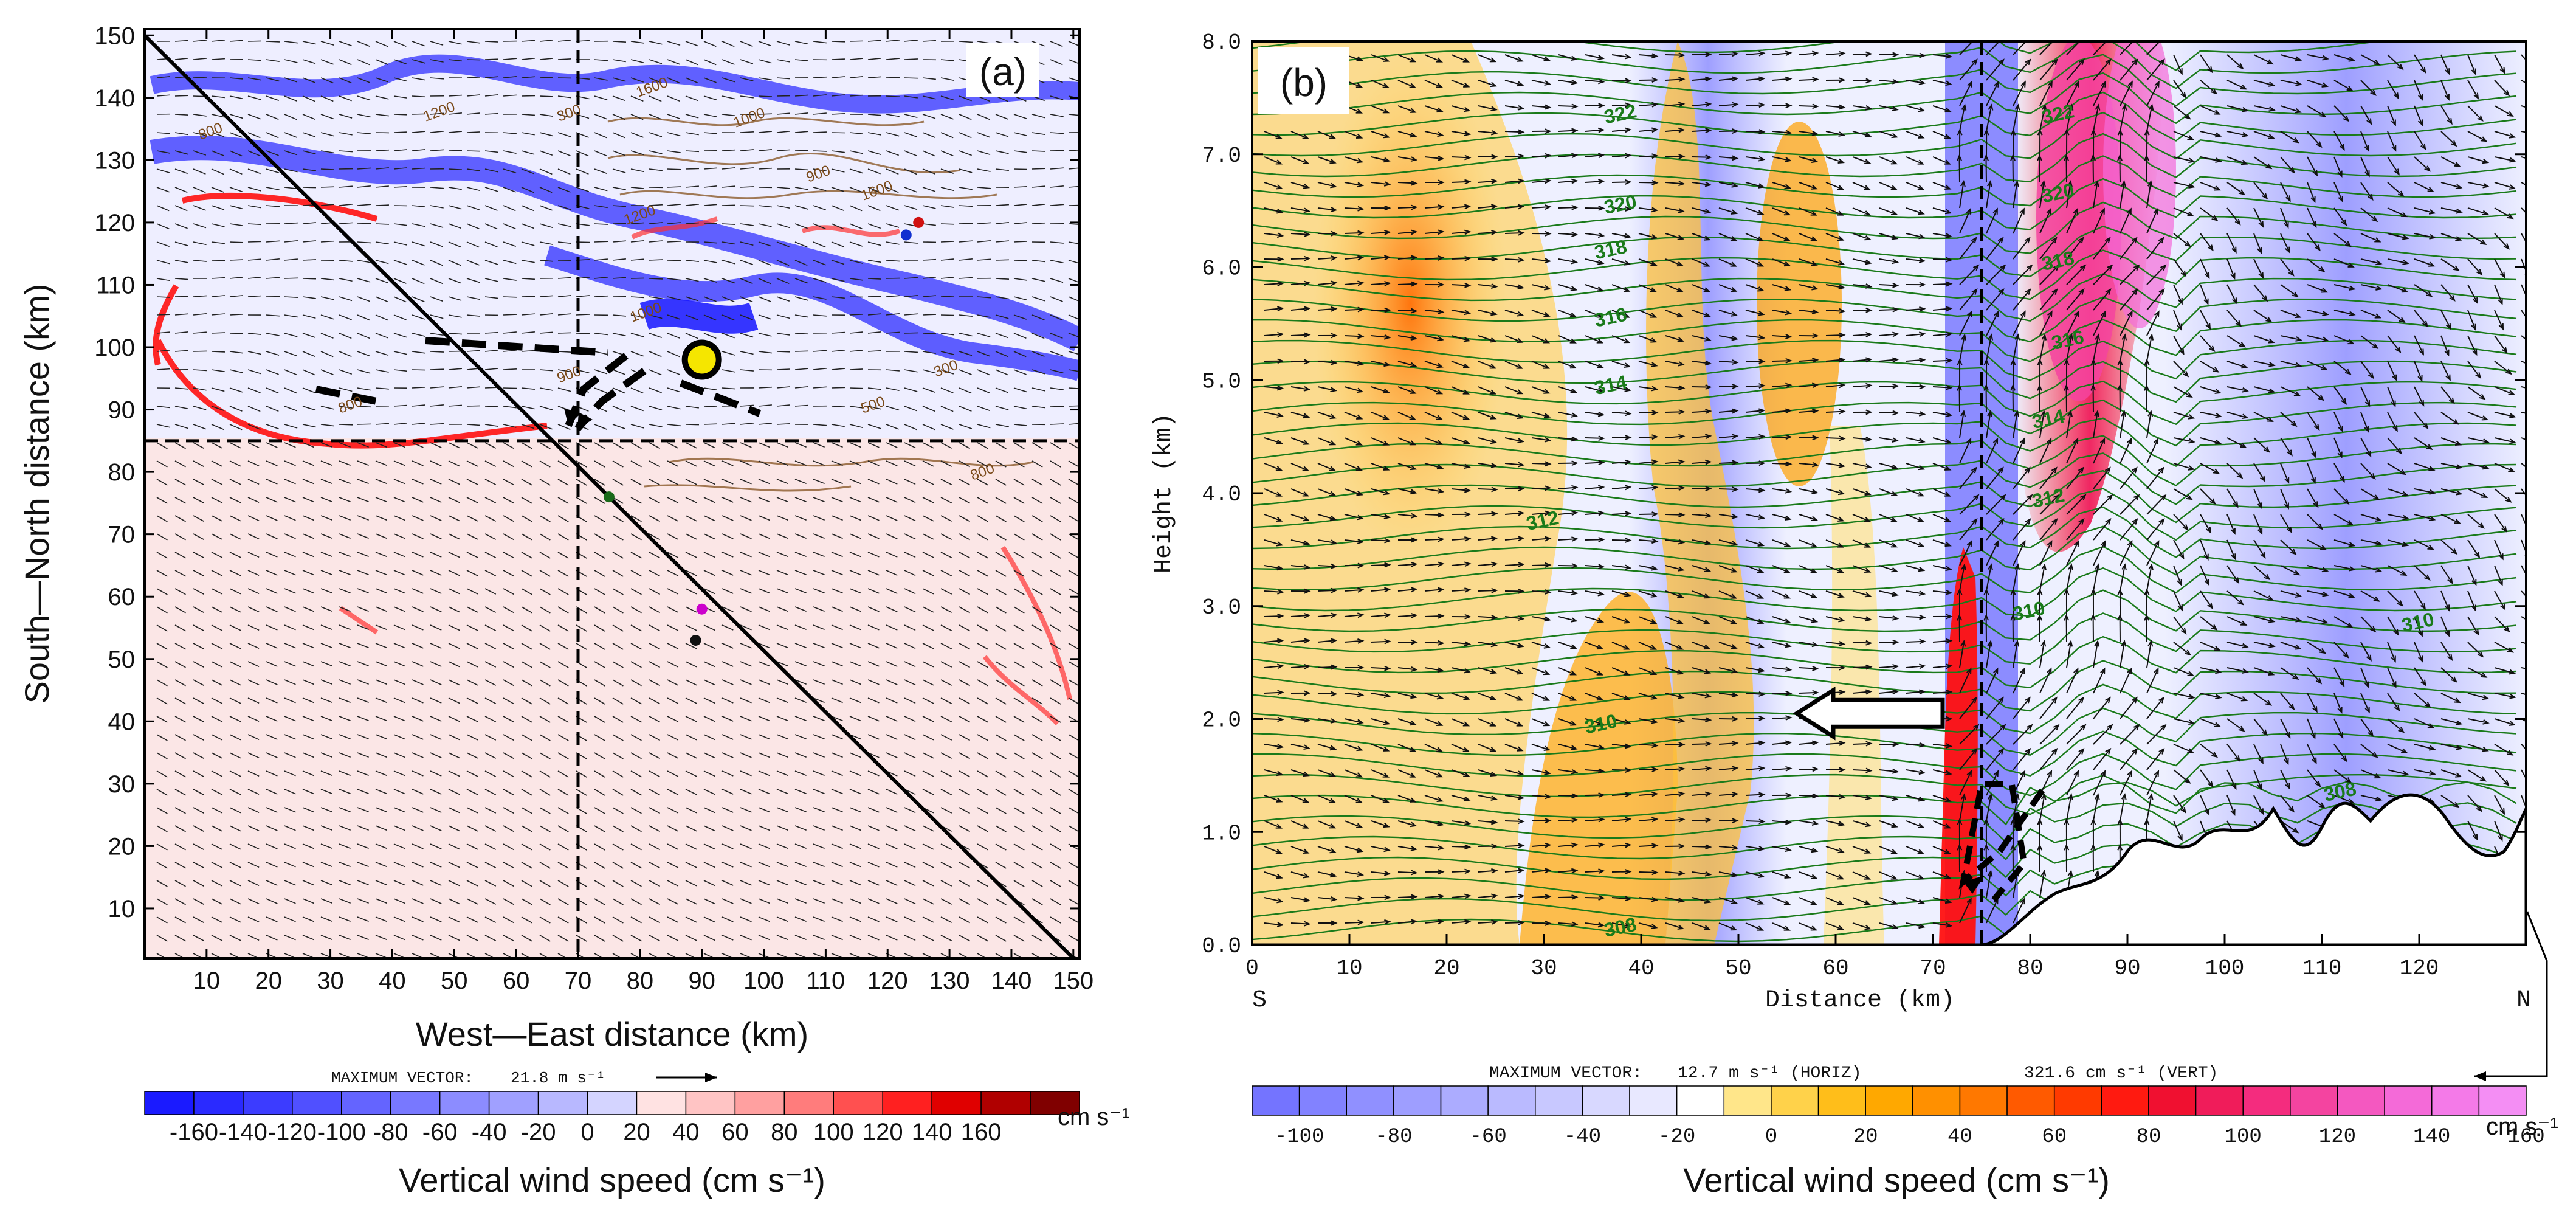 The height and width of the screenshot is (1221, 2576). What do you see at coordinates (710, 1103) in the screenshot?
I see `colorbar-swatch` at bounding box center [710, 1103].